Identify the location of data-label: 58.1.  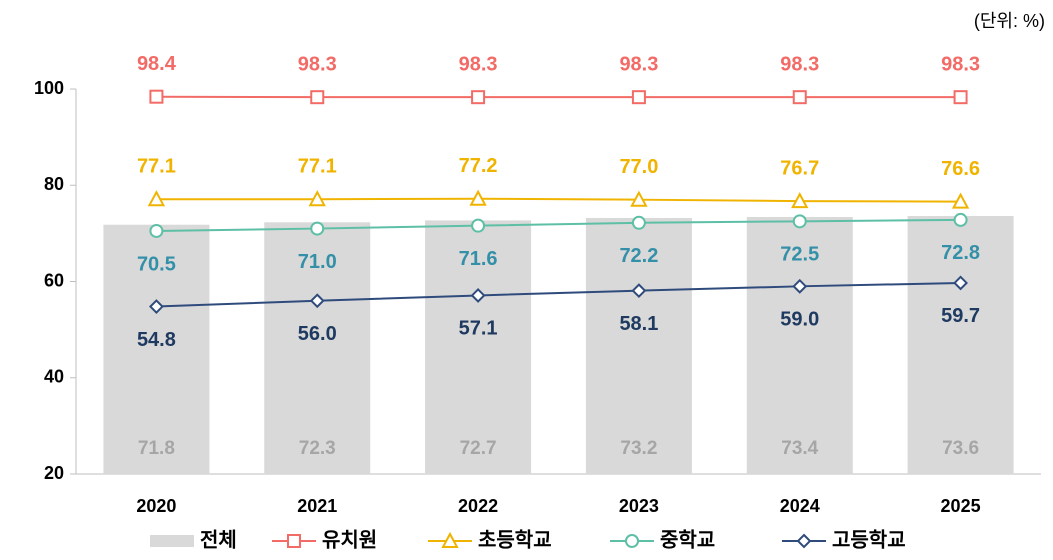
(638, 324).